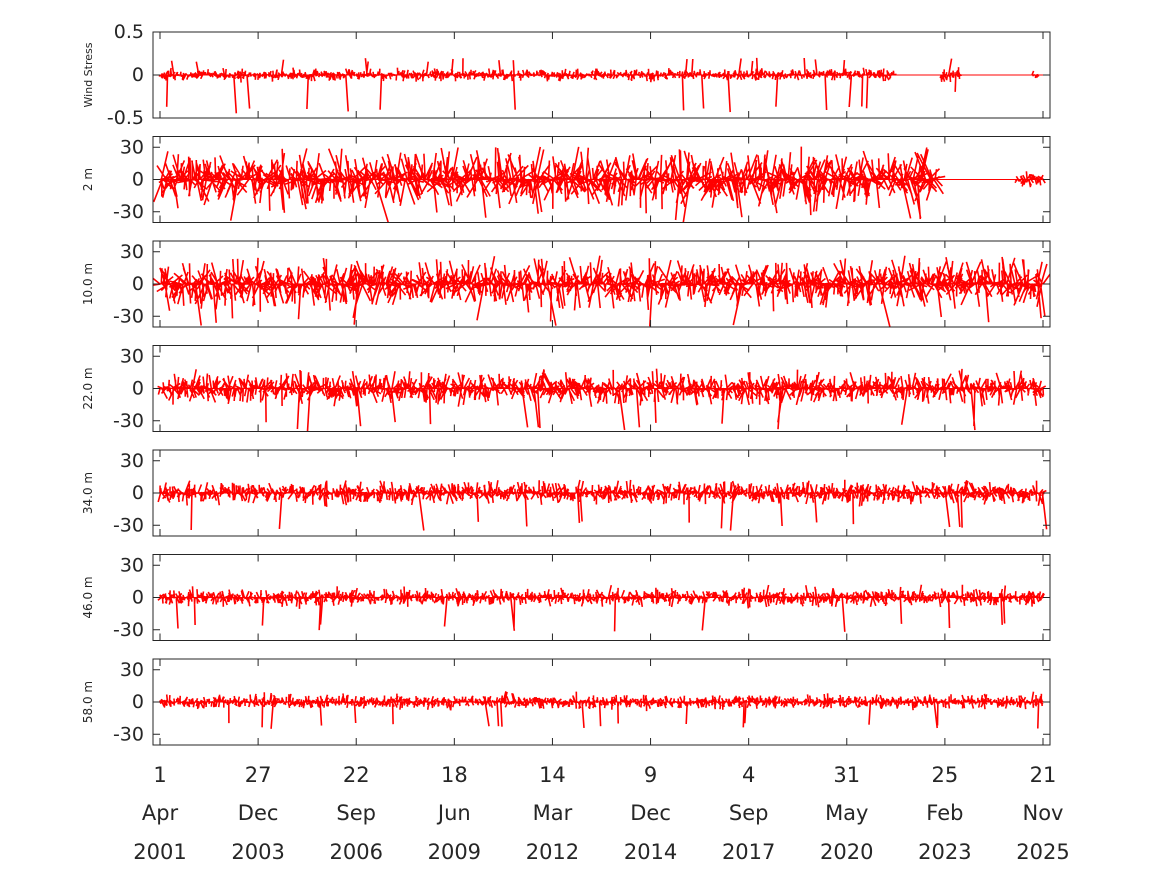 This screenshot has width=1167, height=875. What do you see at coordinates (88, 388) in the screenshot?
I see `y-axis-label: 22.0 m` at bounding box center [88, 388].